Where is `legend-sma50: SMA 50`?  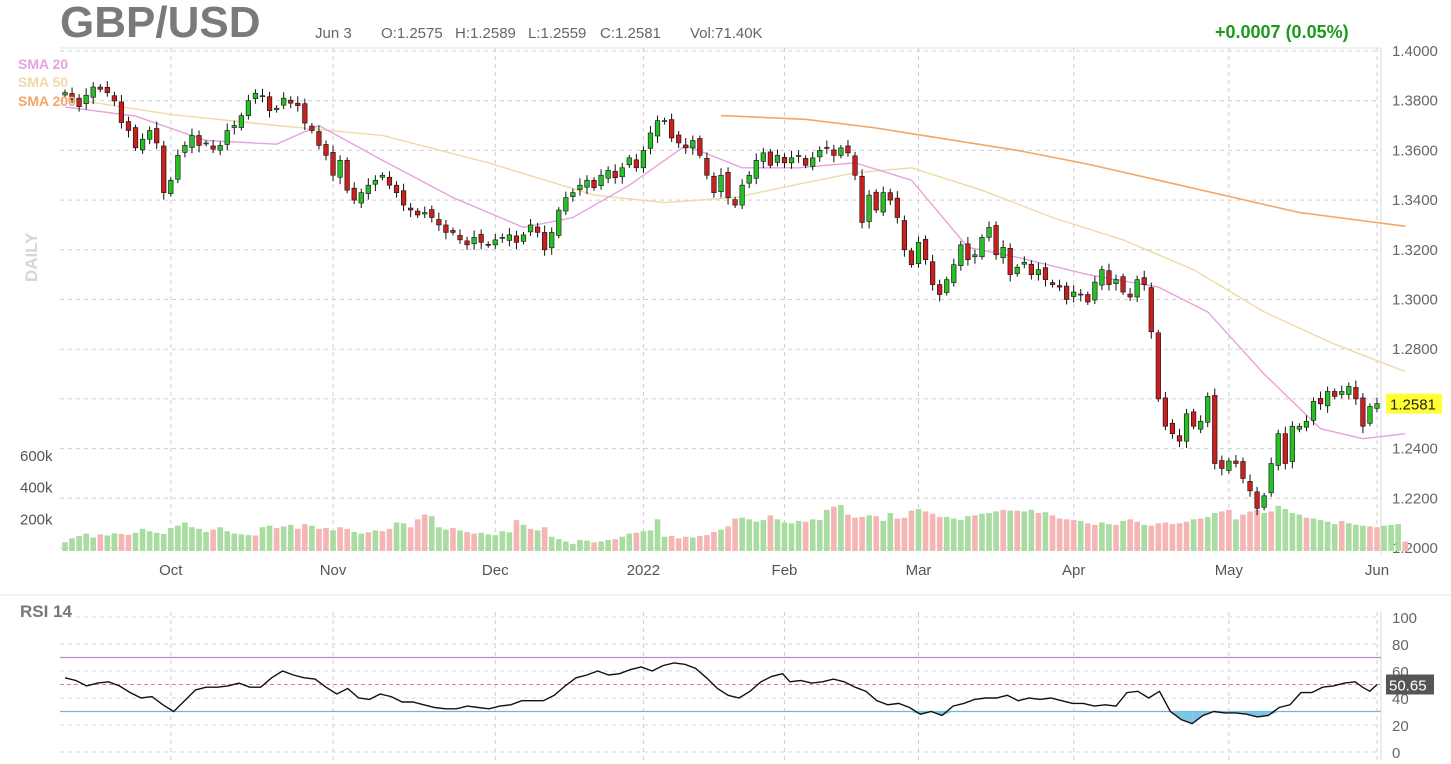
legend-sma50: SMA 50 is located at coordinates (43, 82).